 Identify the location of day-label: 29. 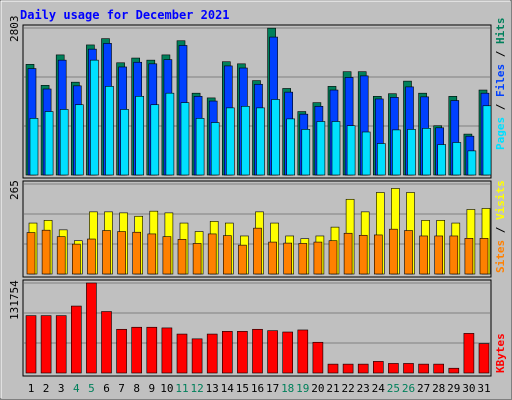
(453, 388).